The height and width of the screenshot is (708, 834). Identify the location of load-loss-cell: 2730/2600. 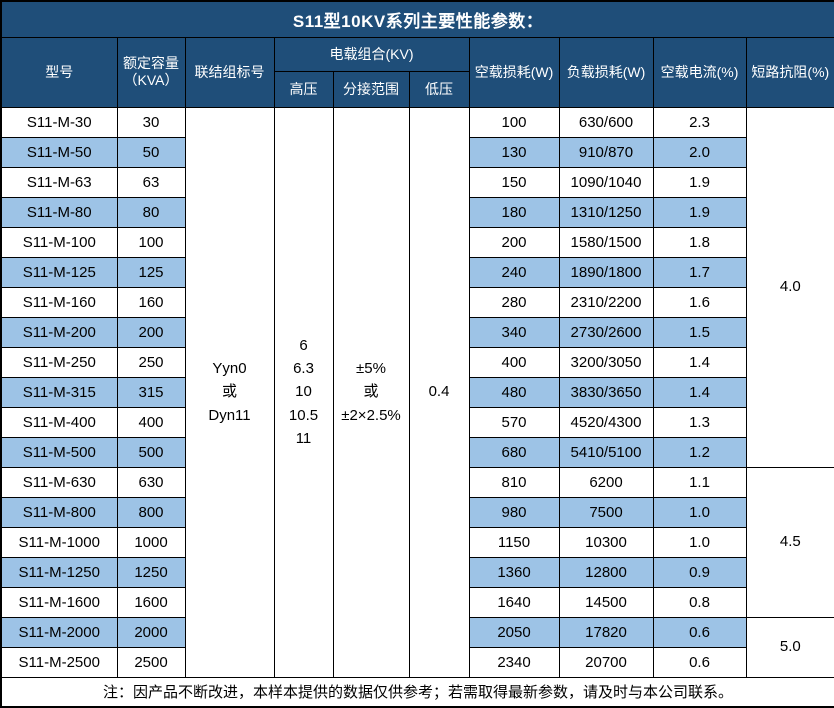
(606, 332).